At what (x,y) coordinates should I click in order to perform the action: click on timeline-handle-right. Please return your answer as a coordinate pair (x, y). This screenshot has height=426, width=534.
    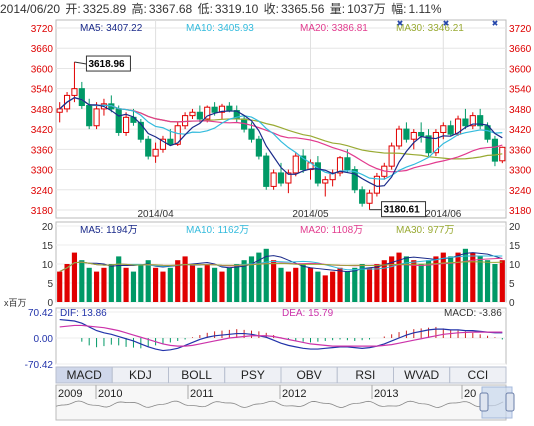
    Looking at the image, I should click on (510, 402).